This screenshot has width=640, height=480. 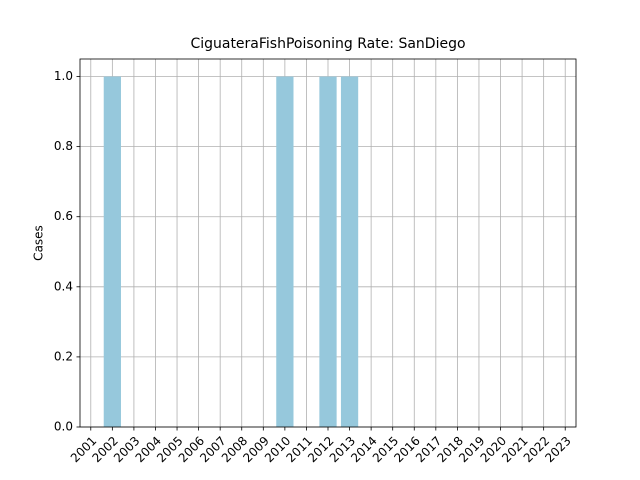 What do you see at coordinates (63, 216) in the screenshot?
I see `y-tick-label: 0.6` at bounding box center [63, 216].